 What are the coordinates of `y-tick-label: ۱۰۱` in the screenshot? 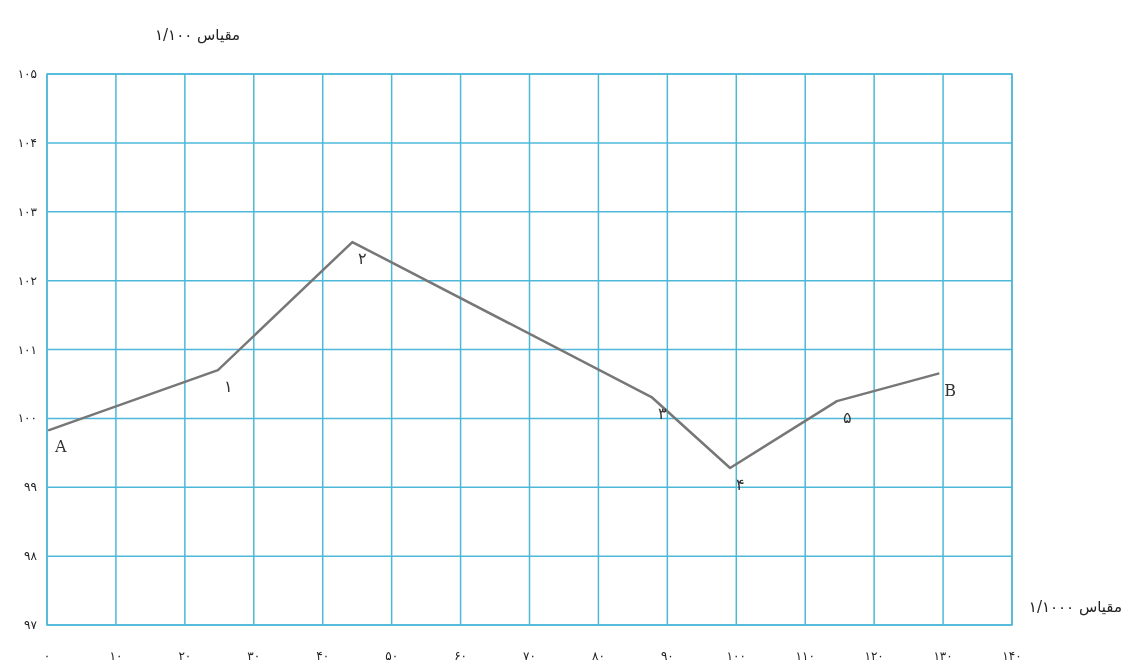 It's located at (27, 349).